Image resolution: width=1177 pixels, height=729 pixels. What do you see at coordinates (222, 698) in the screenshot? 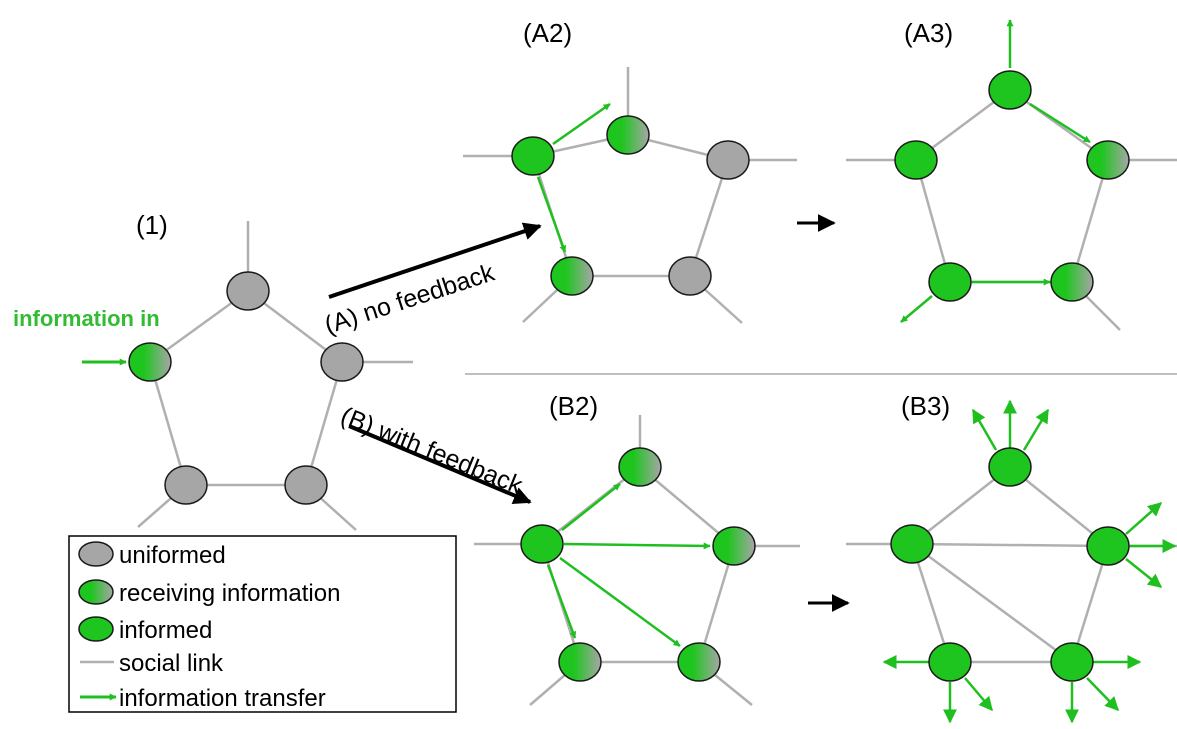
I see `legend-transfer-label: information transfer` at bounding box center [222, 698].